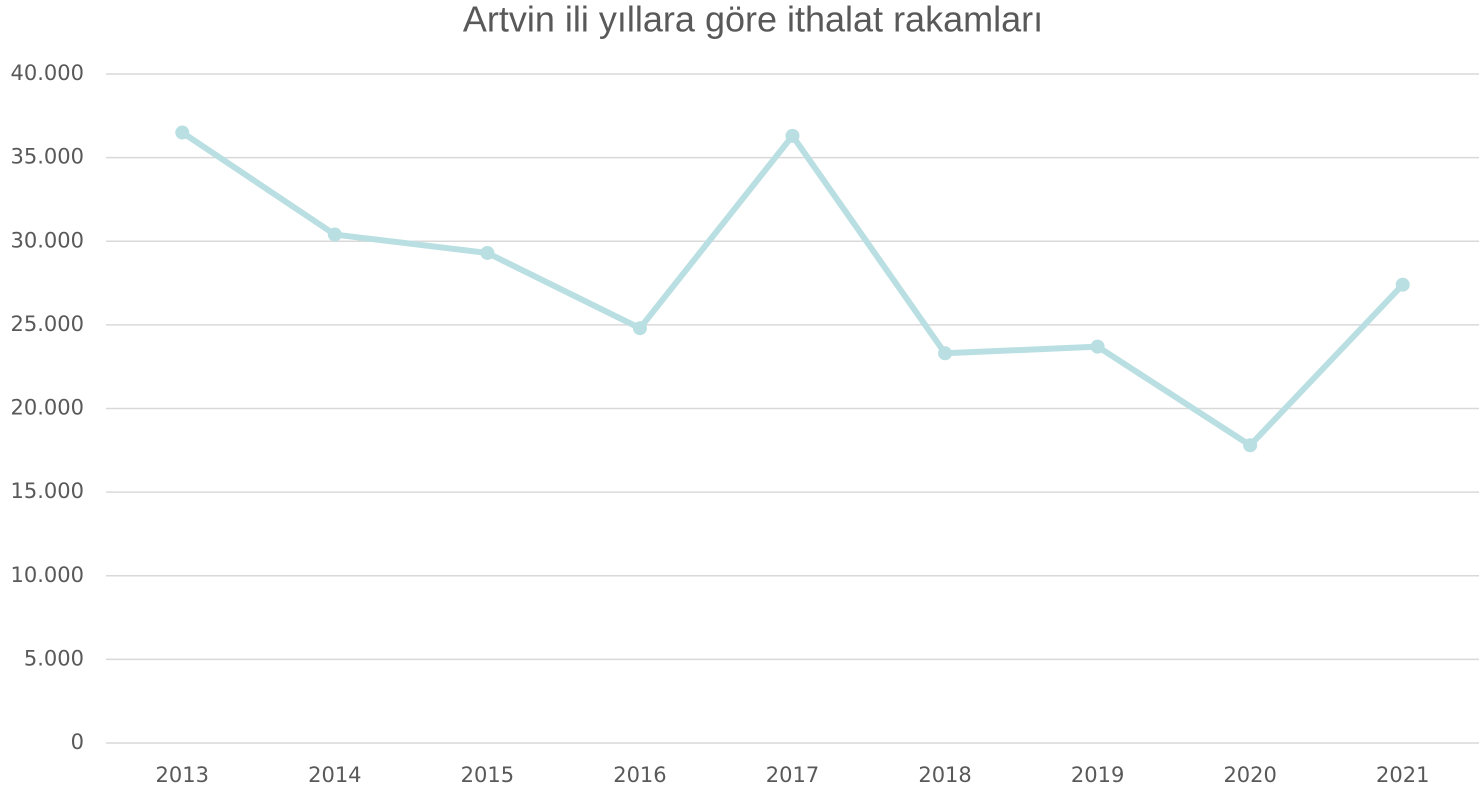  Describe the element at coordinates (1249, 775) in the screenshot. I see `x-tick-label: 2020` at that location.